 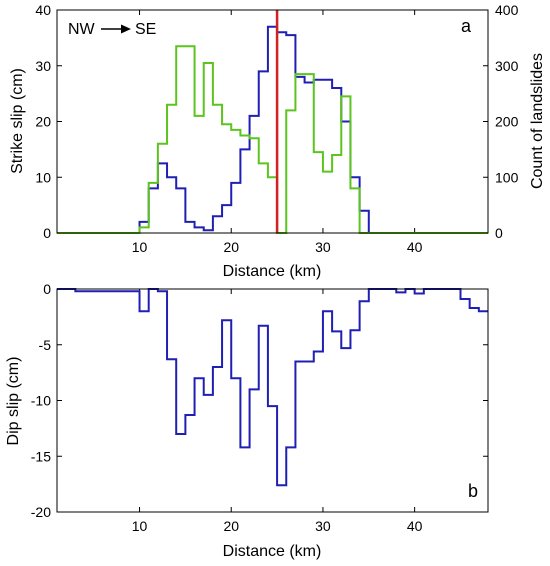 I want to click on direction-nw-label: NW, so click(x=82, y=29).